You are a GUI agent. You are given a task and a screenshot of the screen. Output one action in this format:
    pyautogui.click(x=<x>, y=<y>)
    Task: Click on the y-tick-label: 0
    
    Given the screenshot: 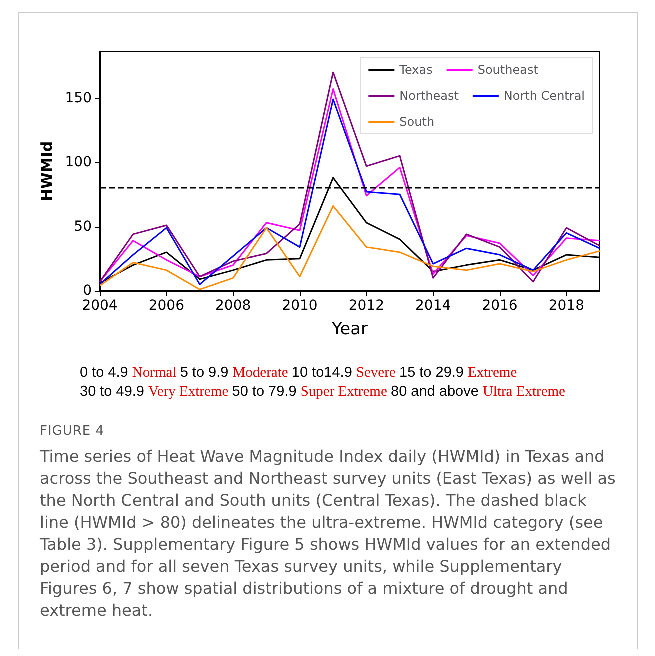 What is the action you would take?
    pyautogui.click(x=87, y=291)
    